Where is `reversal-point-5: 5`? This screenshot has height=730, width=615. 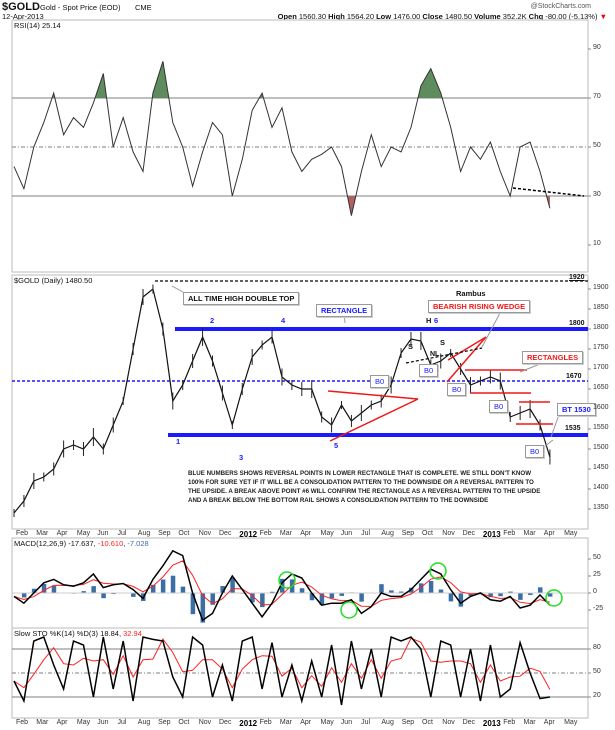 reversal-point-5: 5 is located at coordinates (336, 445).